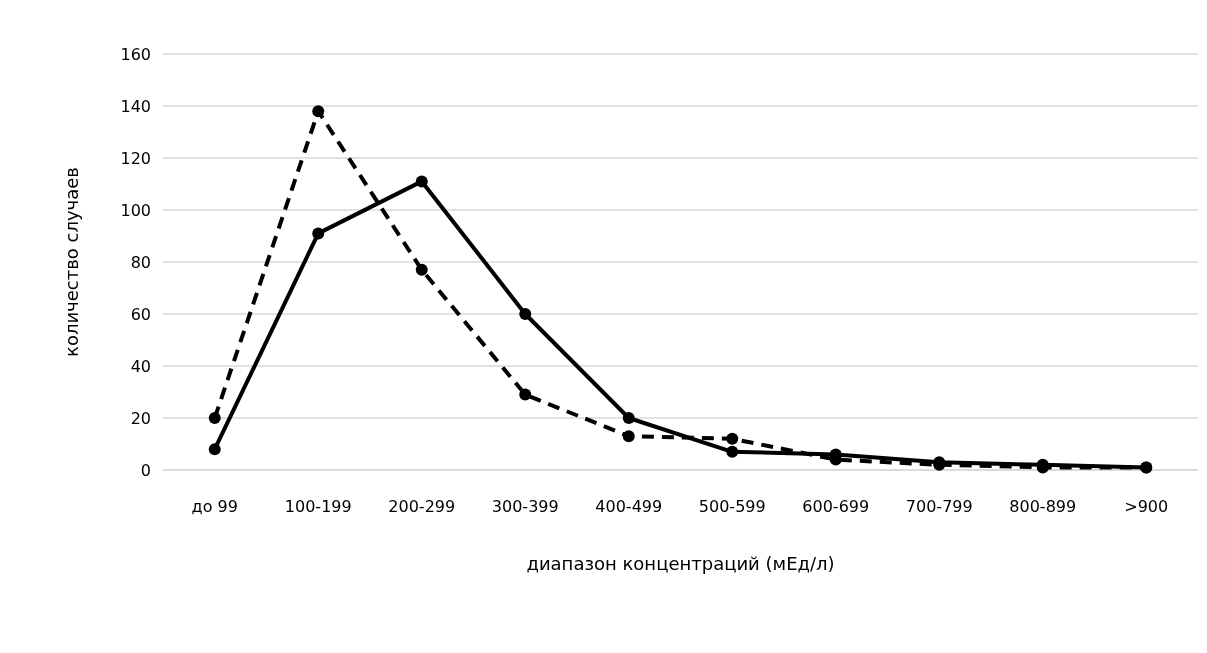 The height and width of the screenshot is (653, 1207). Describe the element at coordinates (135, 54) in the screenshot. I see `y-tick-label: 160` at that location.